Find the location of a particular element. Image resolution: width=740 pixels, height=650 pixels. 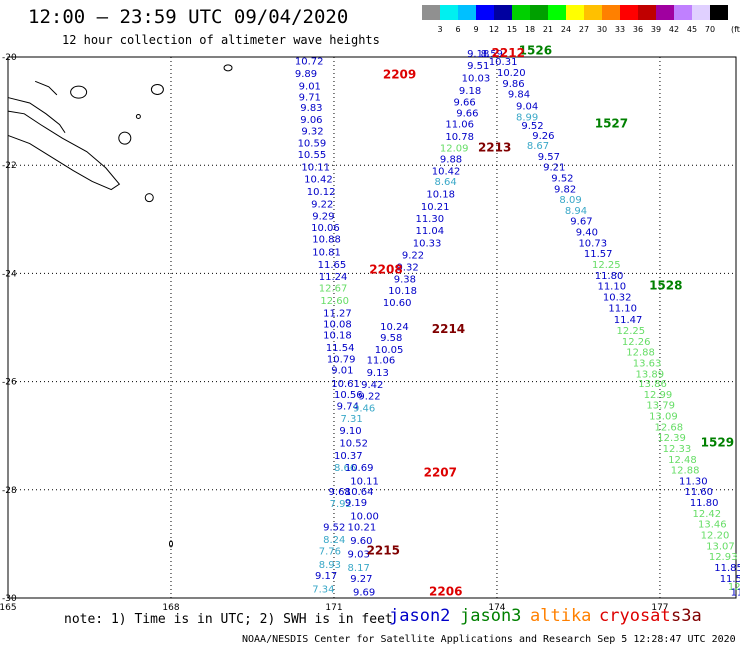

swh-value: 10.08 is located at coordinates (337, 325).